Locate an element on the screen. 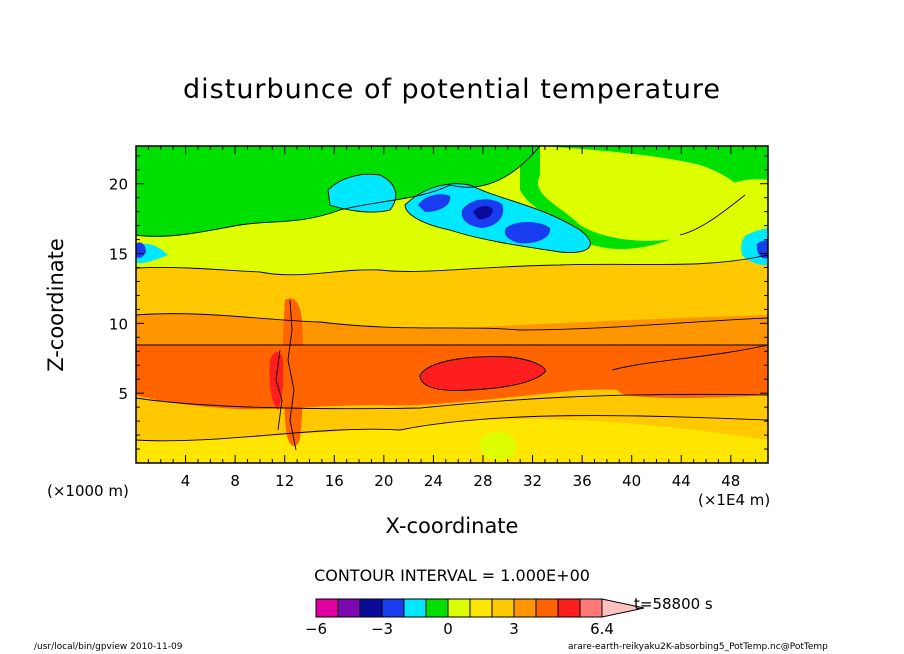 The height and width of the screenshot is (654, 904). y-axis-label: Z-coordinate is located at coordinates (56, 305).